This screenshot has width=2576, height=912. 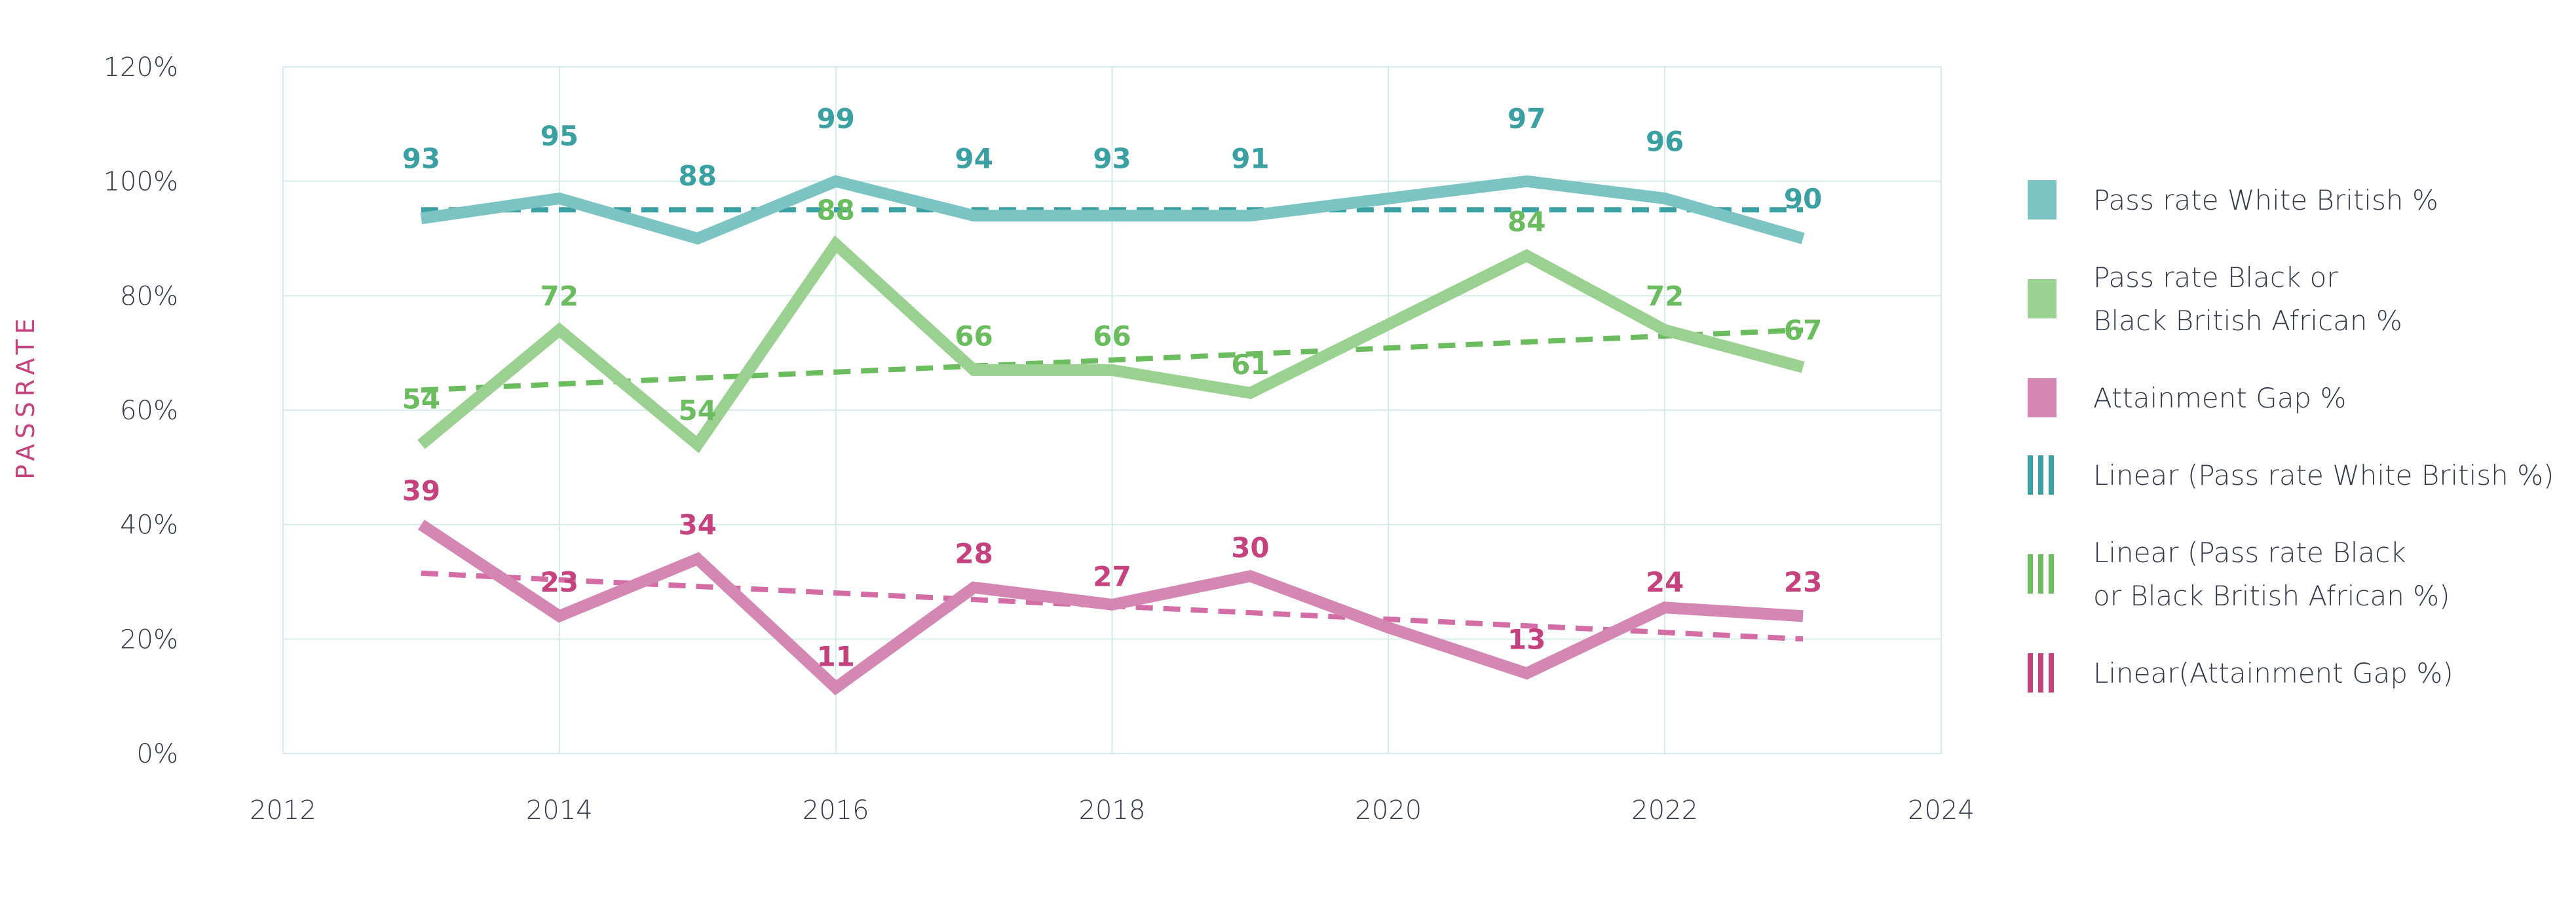 I want to click on legend-label: Attainment Gap %, so click(x=2219, y=398).